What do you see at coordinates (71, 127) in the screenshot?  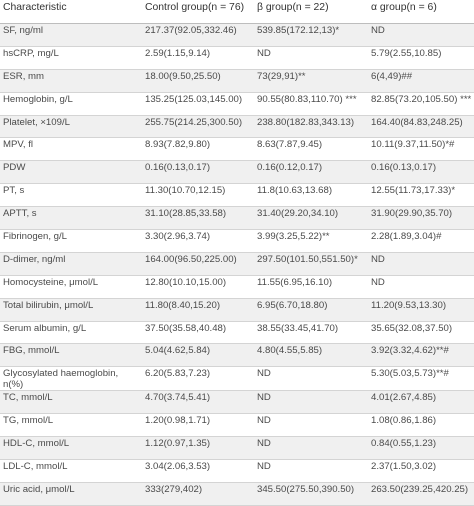 I see `cell-characteristic: Platelet, ×109/L` at bounding box center [71, 127].